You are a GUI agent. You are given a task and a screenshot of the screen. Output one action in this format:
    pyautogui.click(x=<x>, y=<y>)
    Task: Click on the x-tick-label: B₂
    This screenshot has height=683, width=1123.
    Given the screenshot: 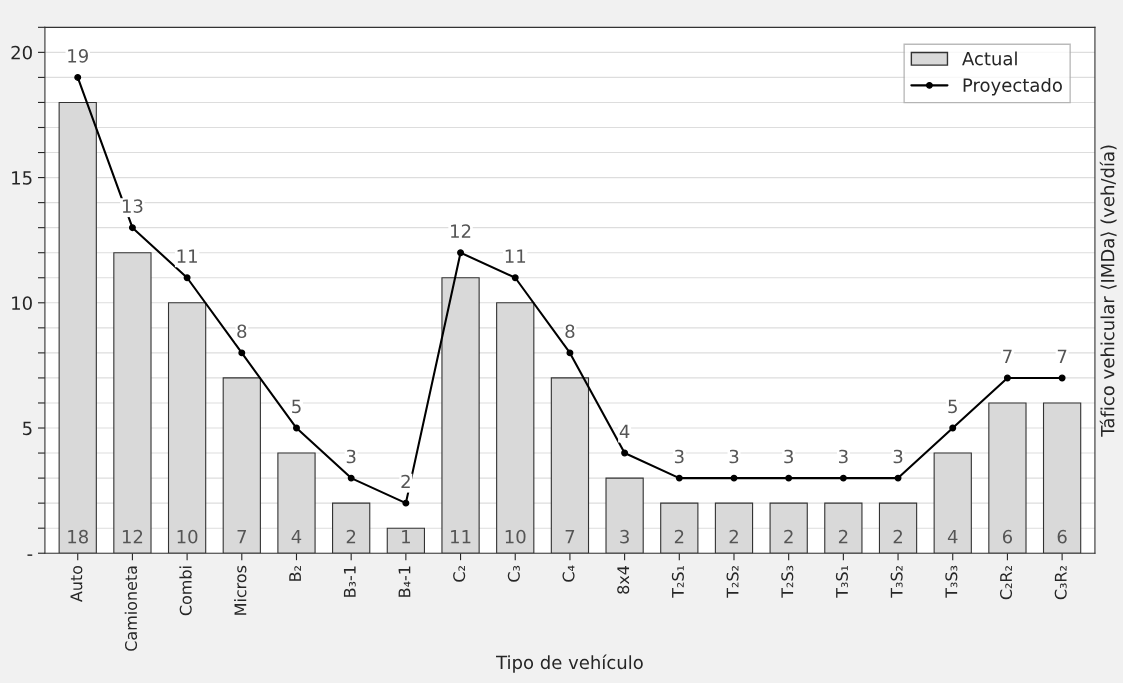 What is the action you would take?
    pyautogui.click(x=295, y=573)
    